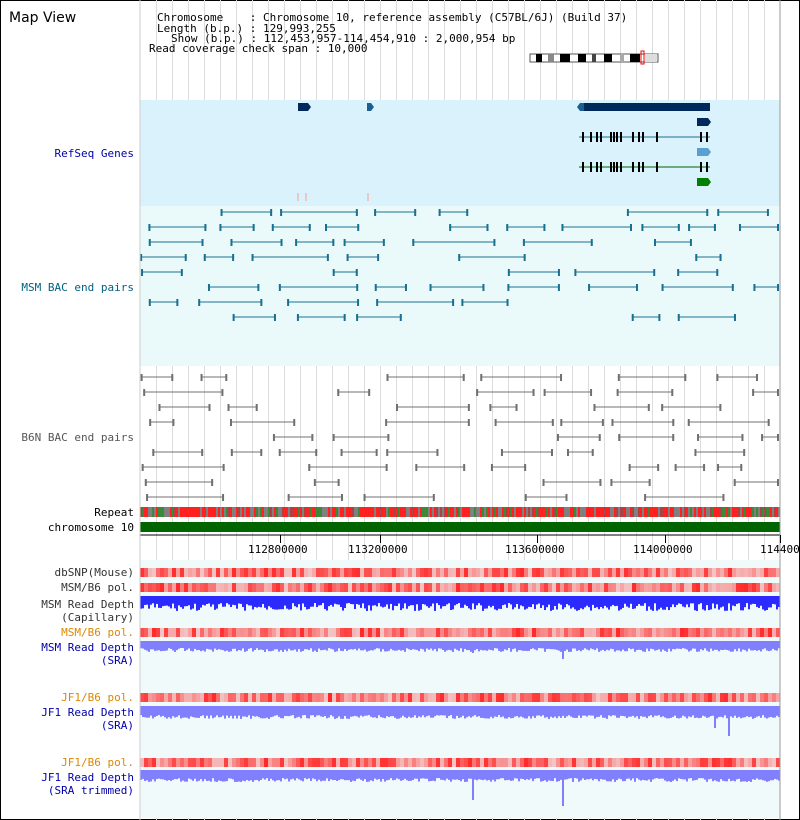 This screenshot has height=820, width=800. What do you see at coordinates (594, 57) in the screenshot?
I see `chromosome-ideogram` at bounding box center [594, 57].